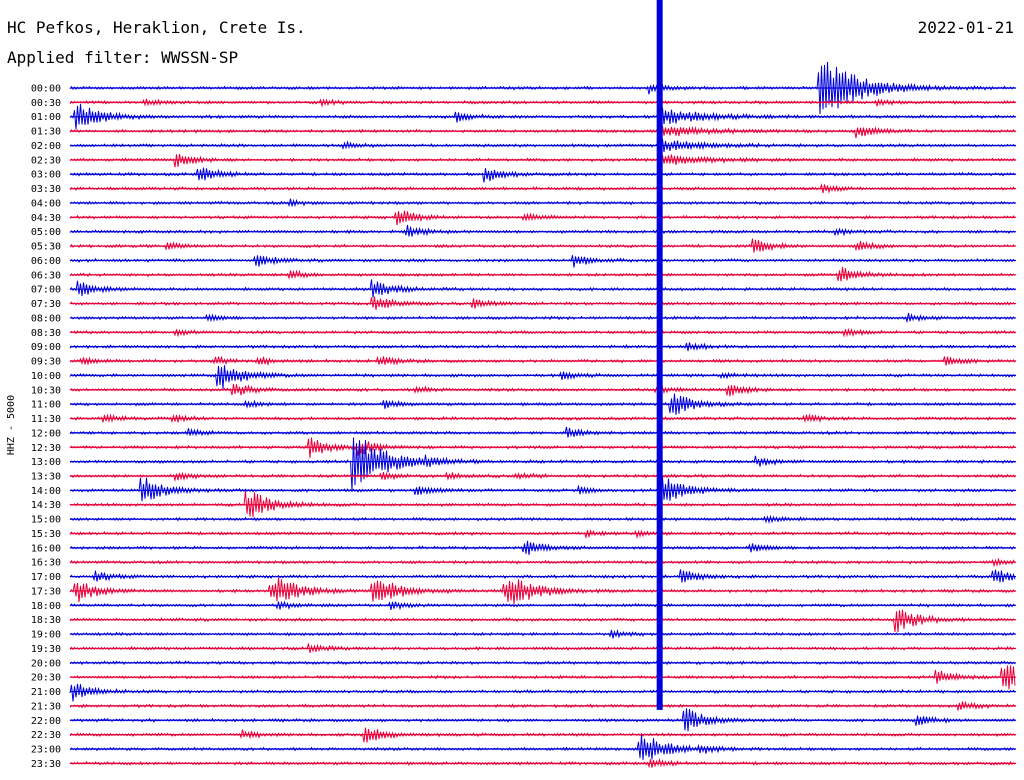 The width and height of the screenshot is (1024, 780). What do you see at coordinates (542, 677) in the screenshot?
I see `trace-row-2030` at bounding box center [542, 677].